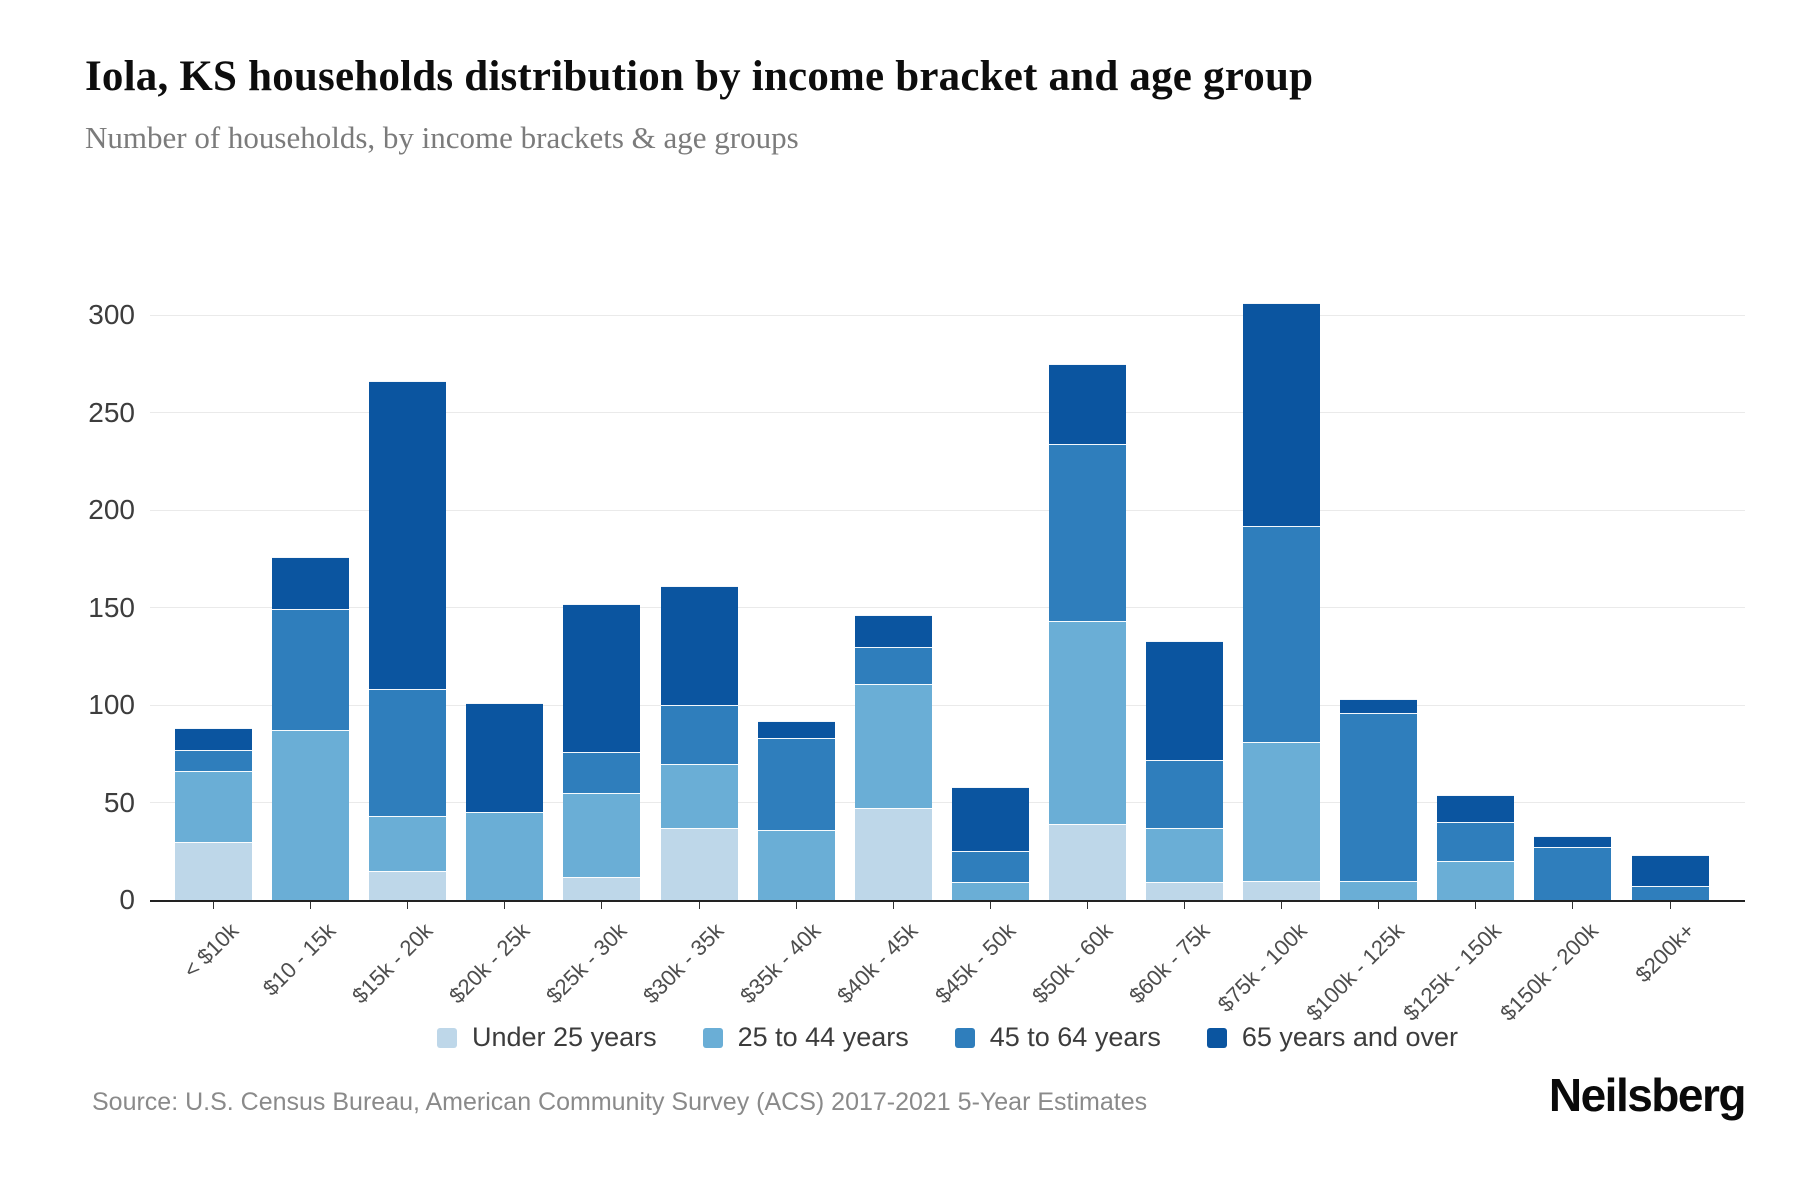 The image size is (1800, 1200). What do you see at coordinates (299, 959) in the screenshot?
I see `x-axis-tick-label: $10 - 15k` at bounding box center [299, 959].